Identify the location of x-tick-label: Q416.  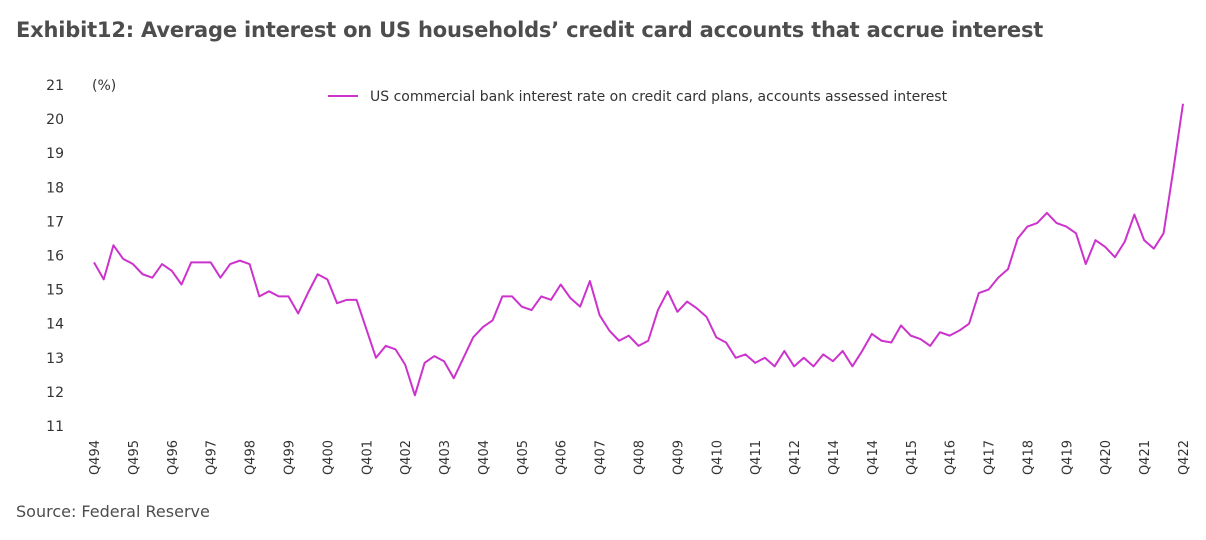
(951, 457).